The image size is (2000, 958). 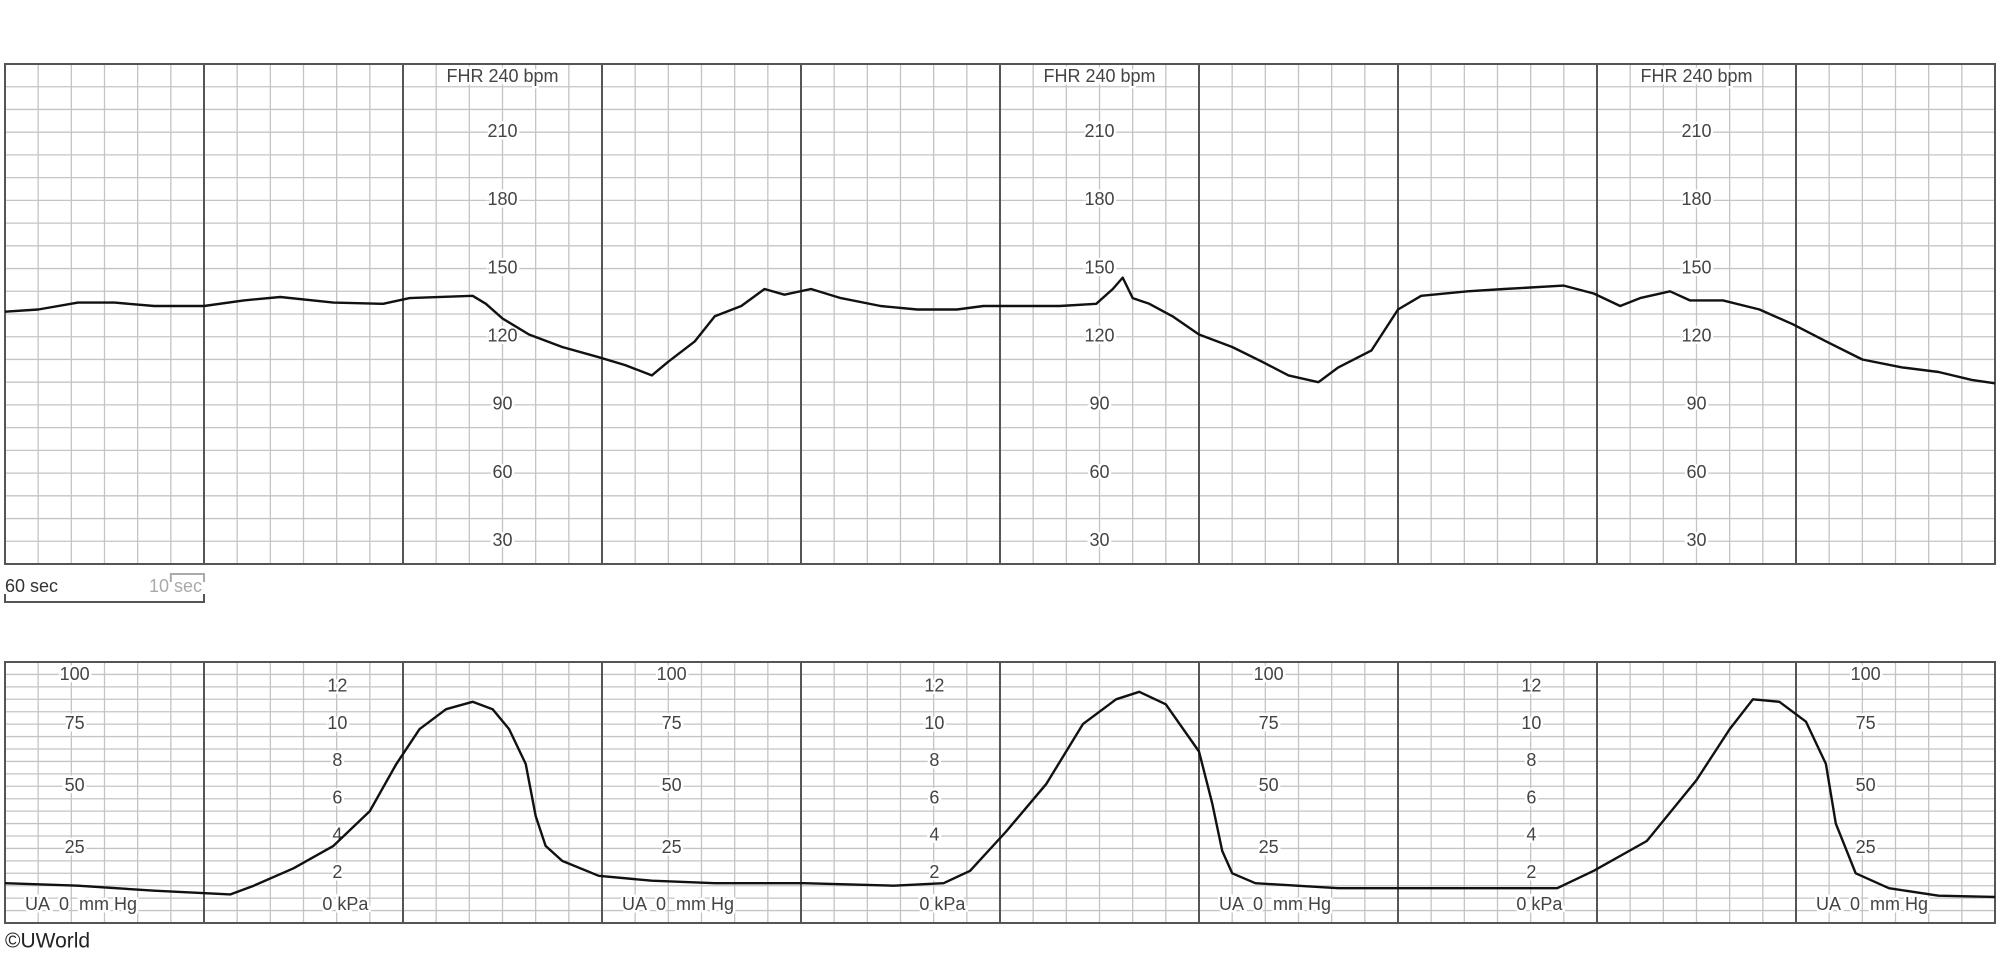 I want to click on trace-line, so click(x=1000, y=330).